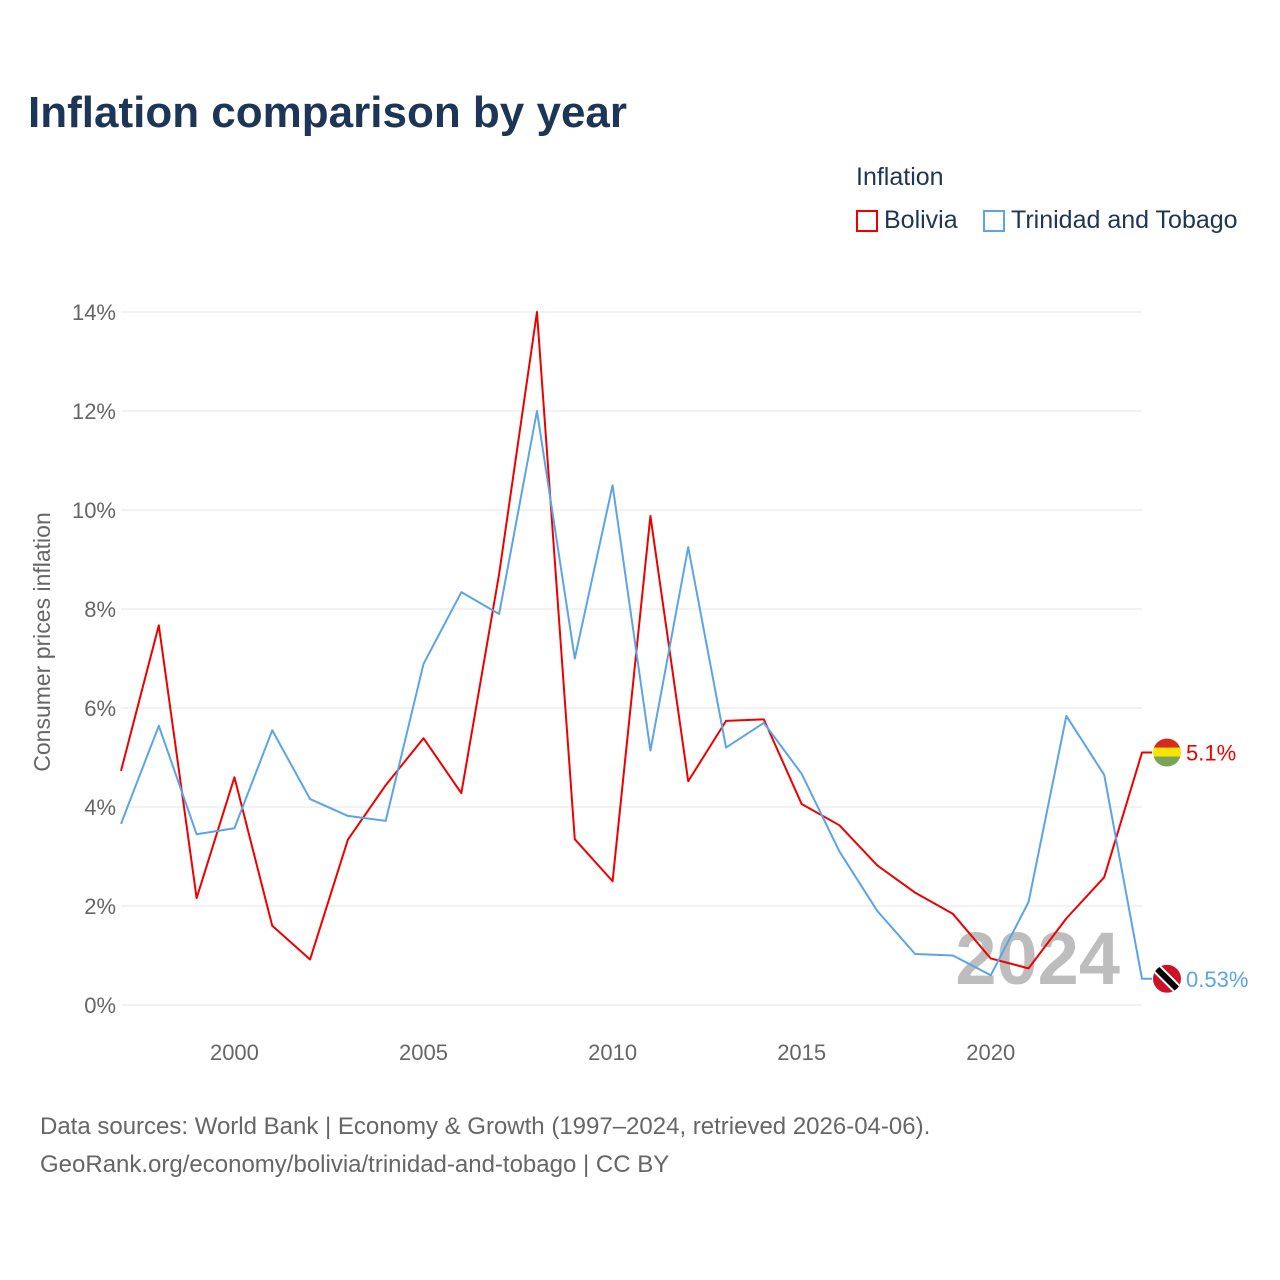 The height and width of the screenshot is (1280, 1280). Describe the element at coordinates (1217, 979) in the screenshot. I see `end-value-label: 0.53%` at that location.